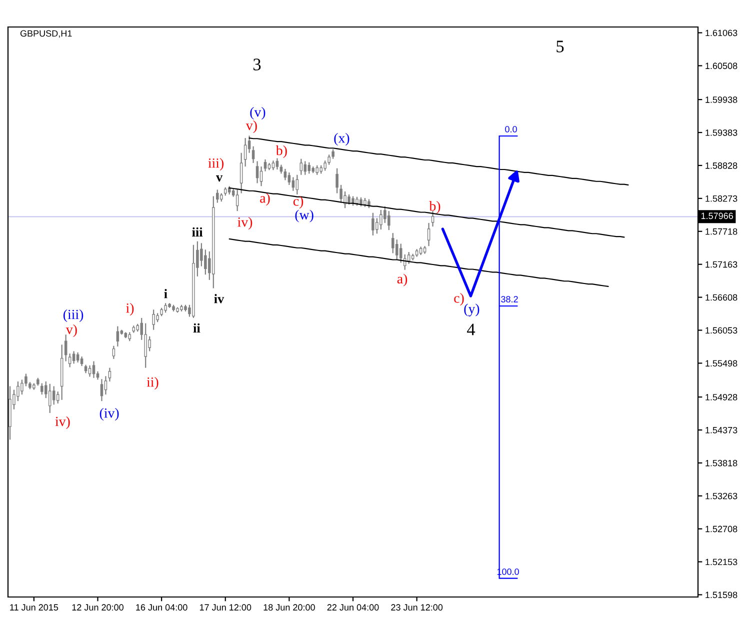  I want to click on annotation: (w), so click(304, 216).